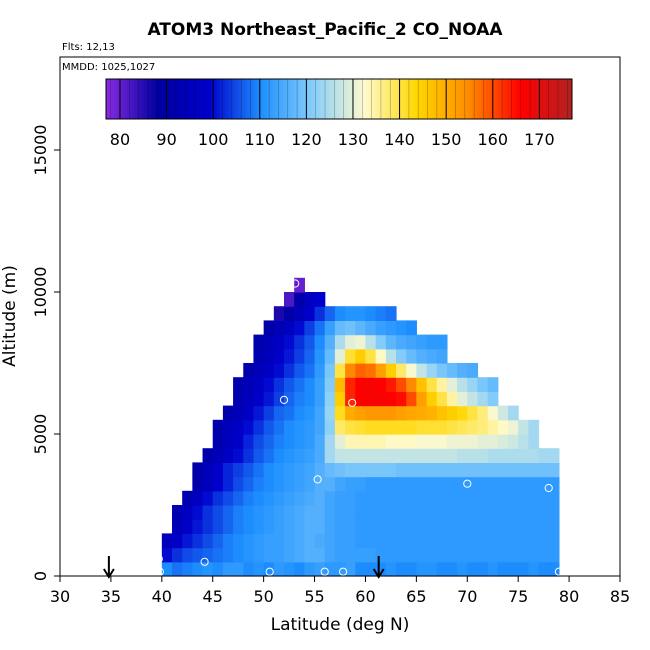 The image size is (650, 650). What do you see at coordinates (88, 47) in the screenshot?
I see `flights-label: Flts: 12,13` at bounding box center [88, 47].